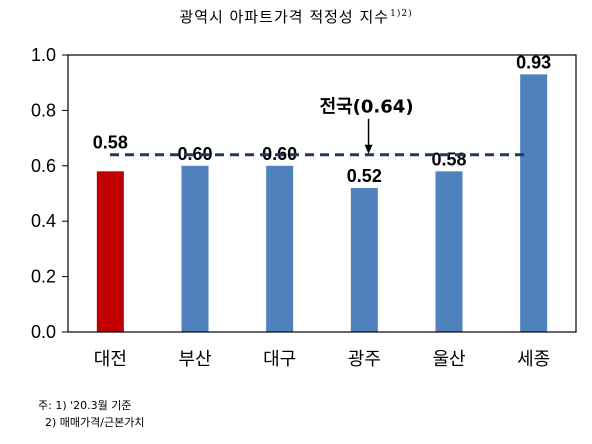 This screenshot has width=592, height=444. Describe the element at coordinates (533, 62) in the screenshot. I see `data-label: 0.93` at that location.